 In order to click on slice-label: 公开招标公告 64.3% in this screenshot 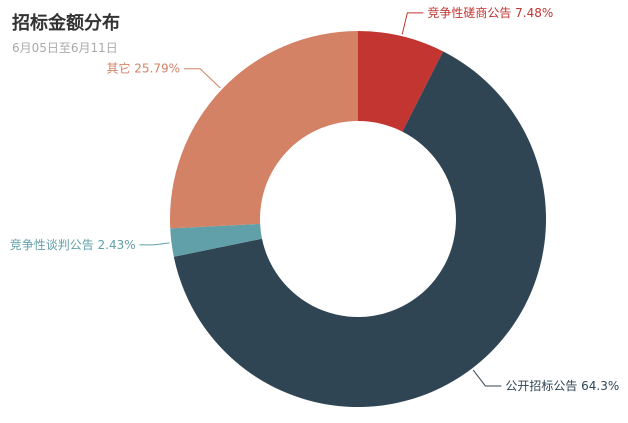, I will do `click(562, 386)`.